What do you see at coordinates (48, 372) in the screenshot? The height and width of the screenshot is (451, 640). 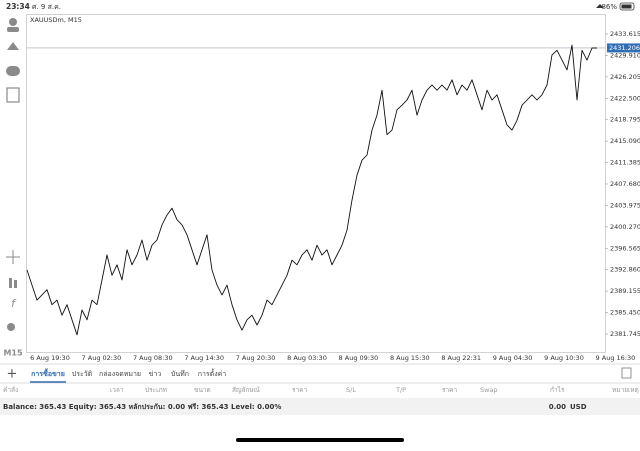 I see `tab: การซื้อขาย` at bounding box center [48, 372].